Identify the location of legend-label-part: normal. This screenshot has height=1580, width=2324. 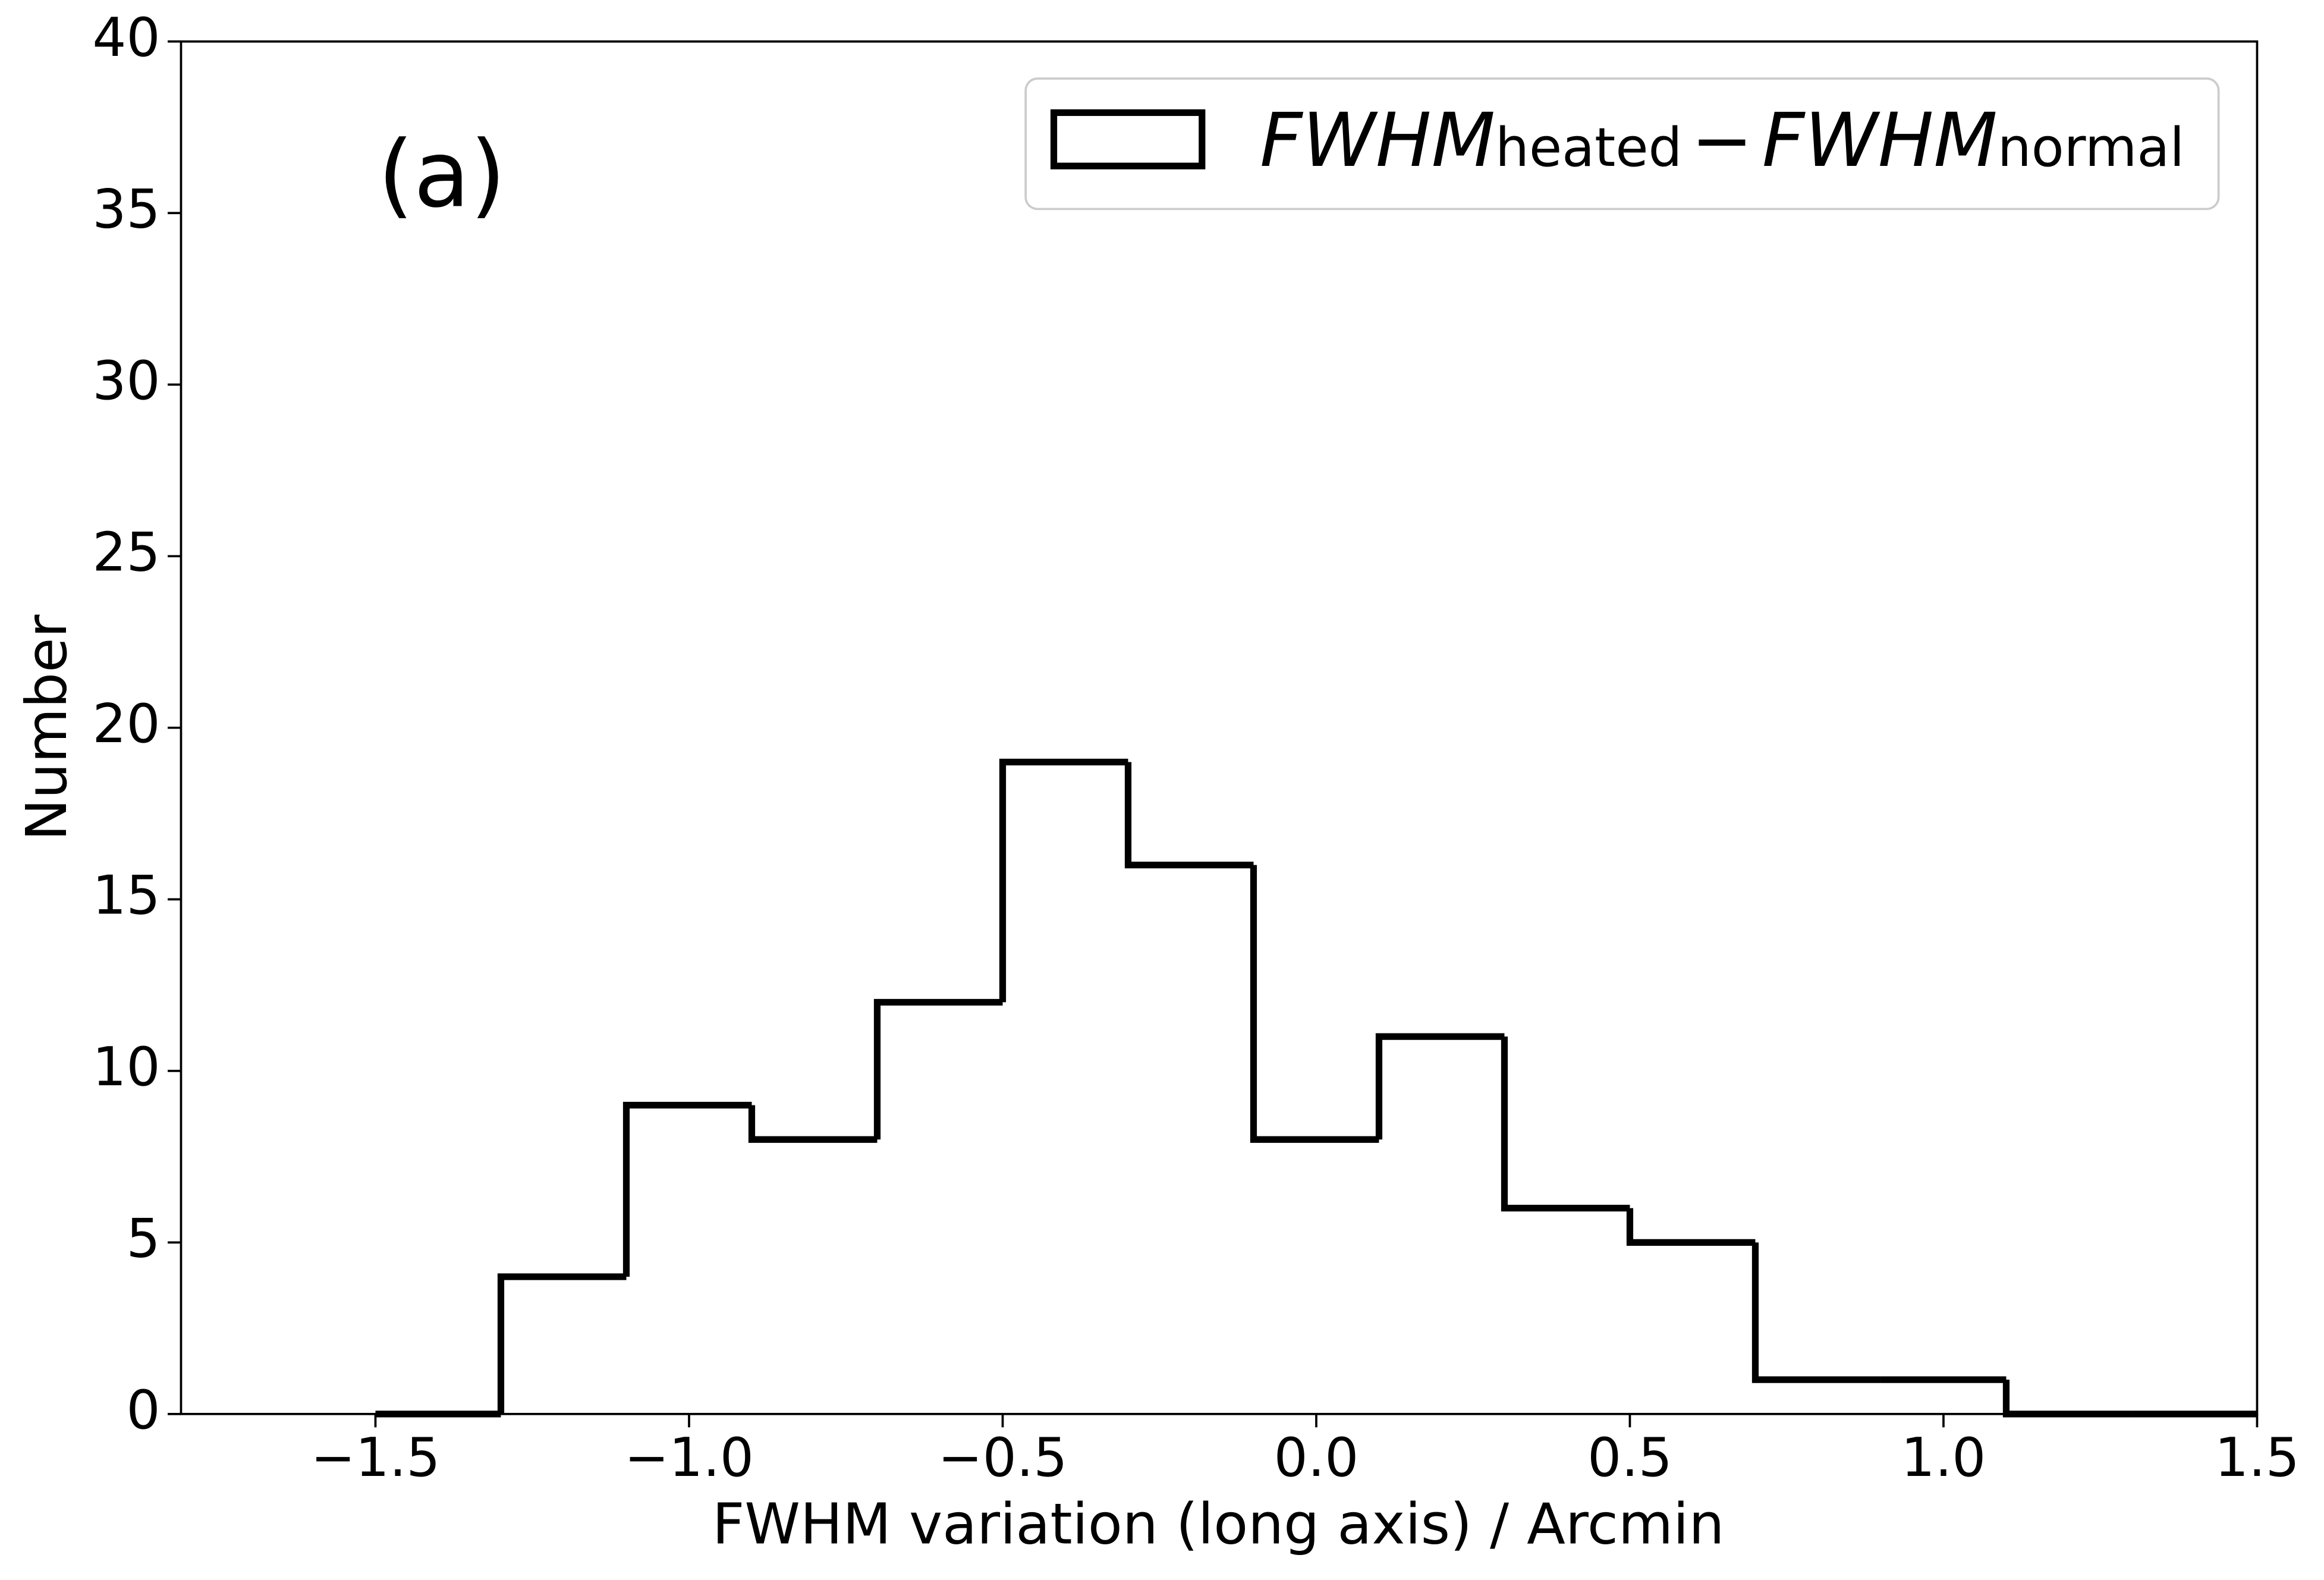
(2091, 148).